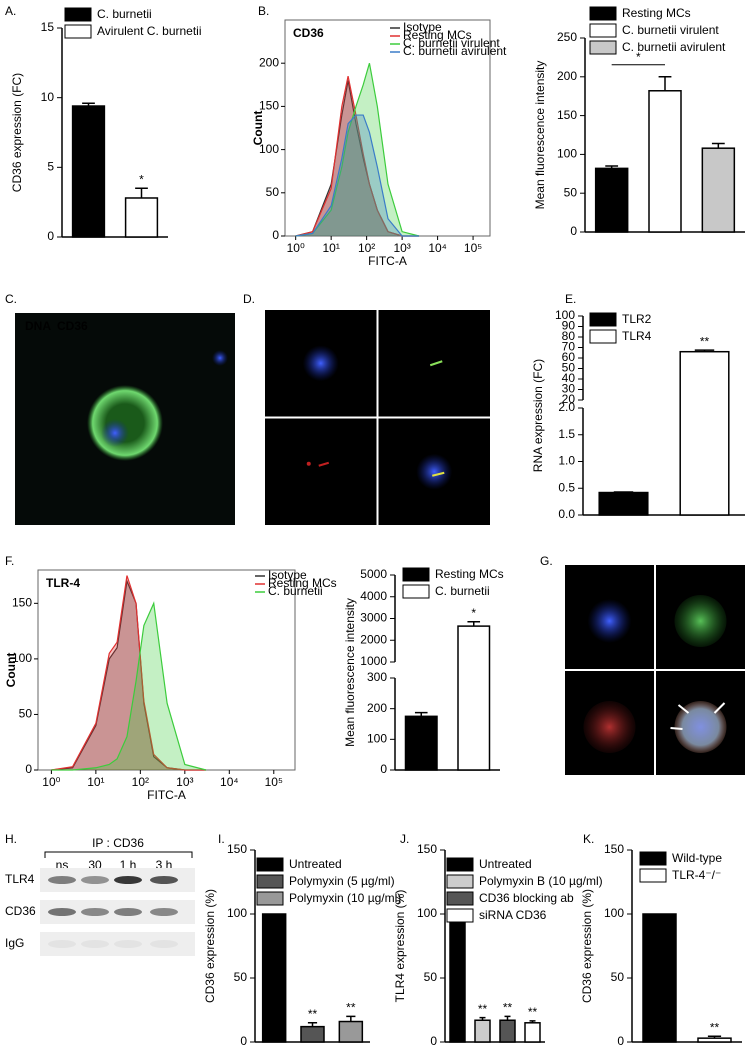 This screenshot has height=1051, width=750. Describe the element at coordinates (50, 167) in the screenshot. I see `y-tick-label: 5` at that location.